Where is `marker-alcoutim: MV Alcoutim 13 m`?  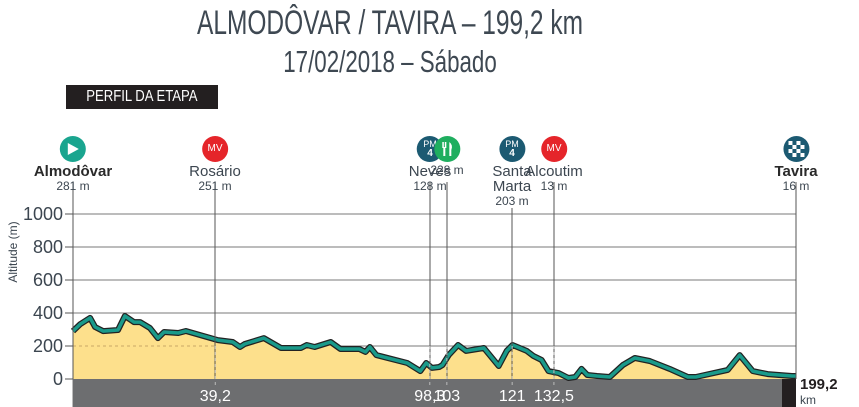
marker-alcoutim: MV Alcoutim 13 m is located at coordinates (554, 164).